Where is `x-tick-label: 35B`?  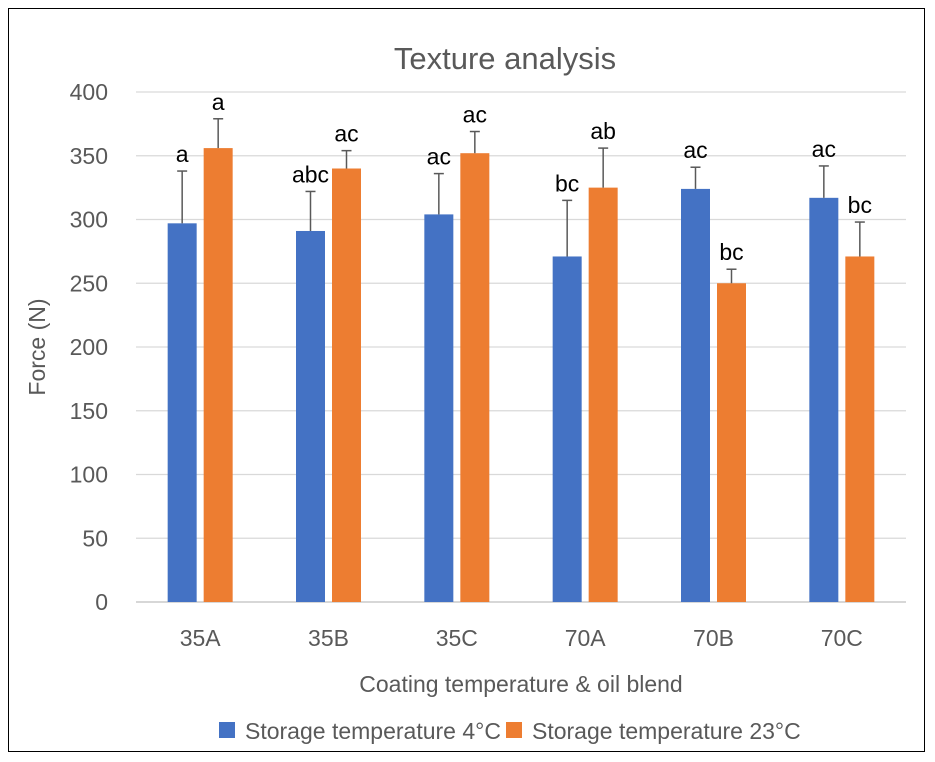 x-tick-label: 35B is located at coordinates (328, 638).